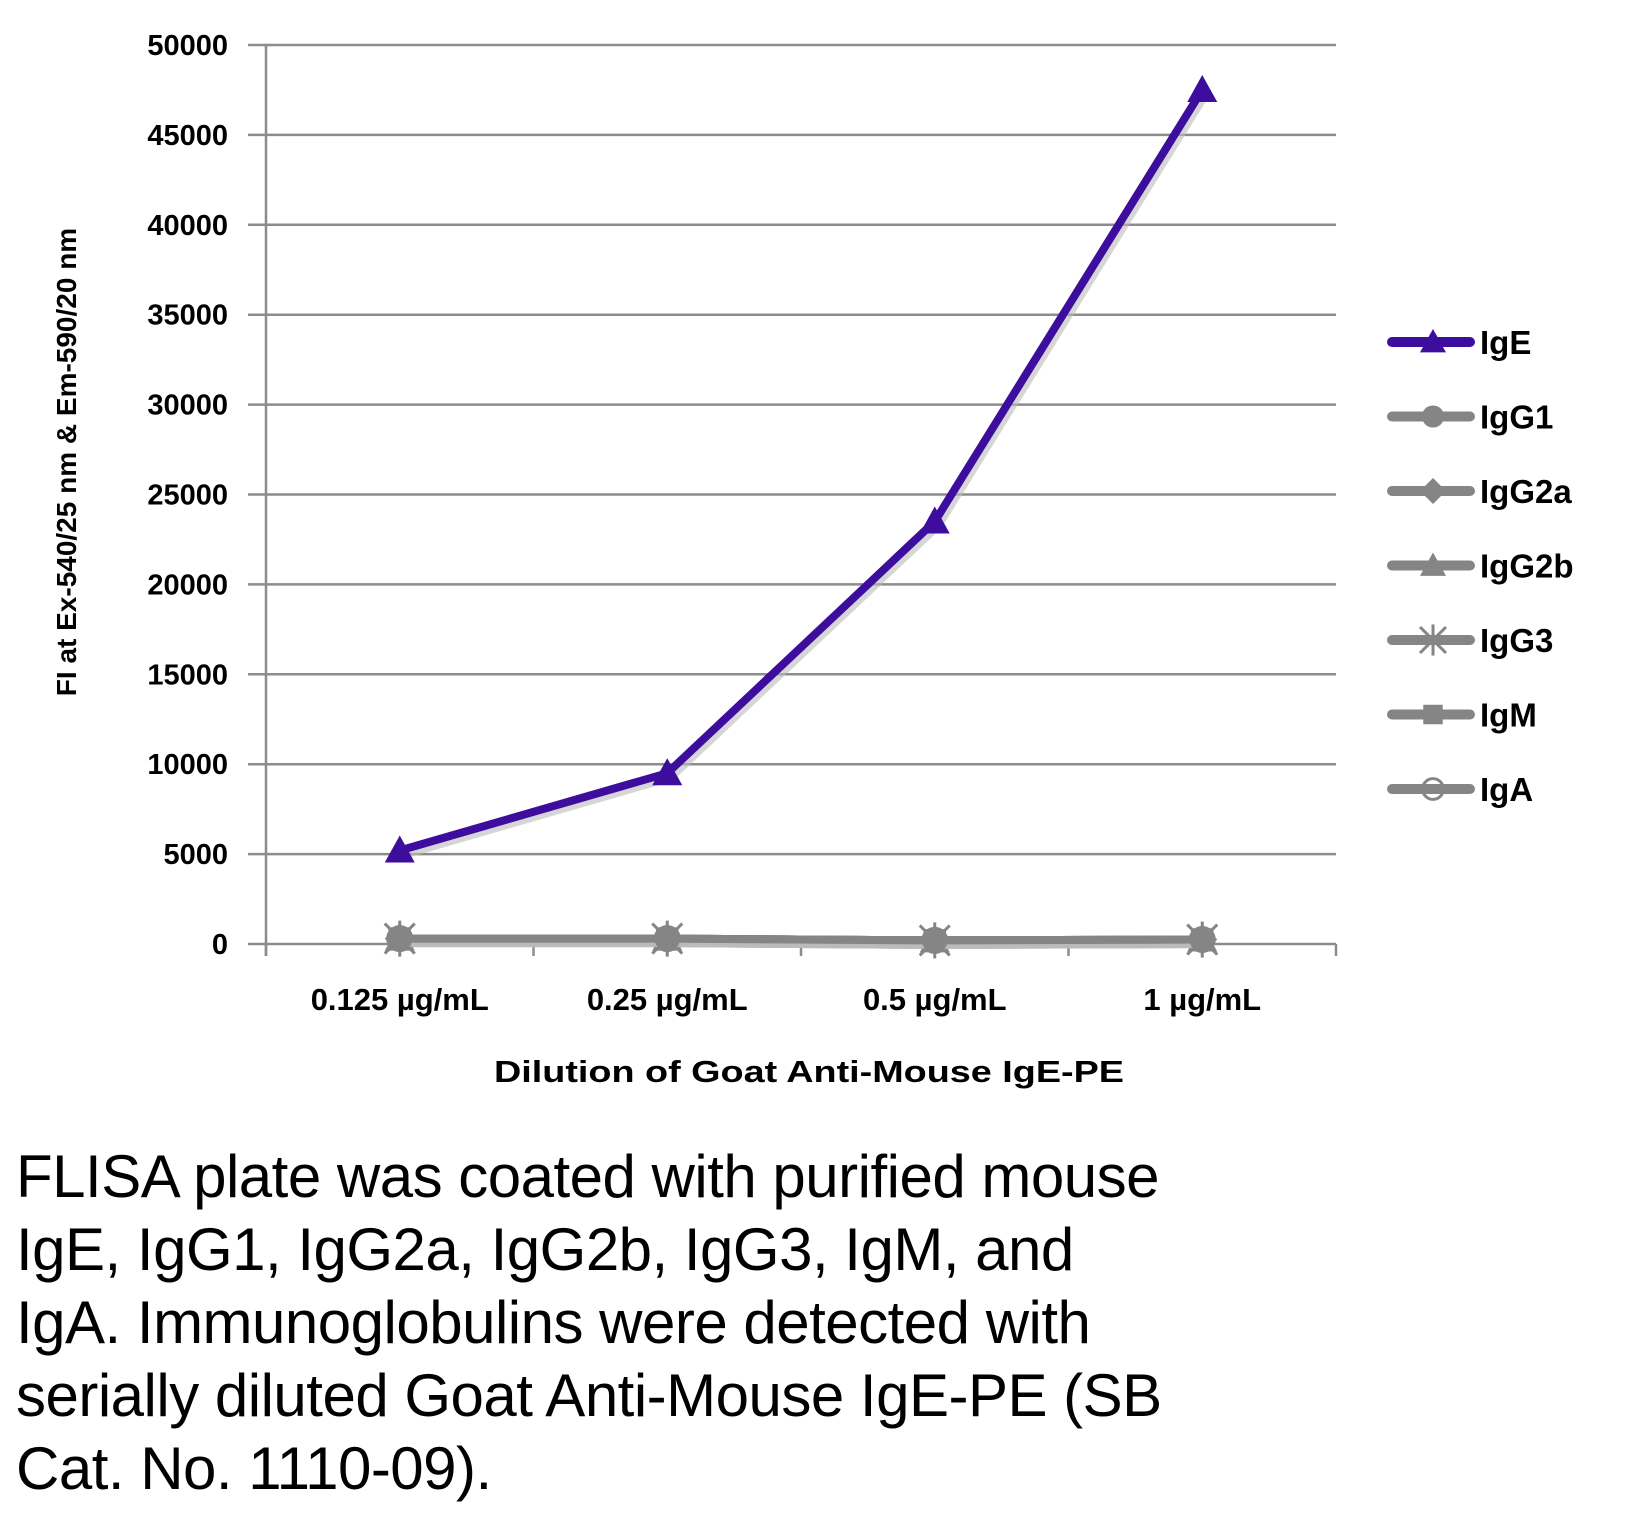  I want to click on legend-item-igg2a: IgG2a, so click(1479, 491).